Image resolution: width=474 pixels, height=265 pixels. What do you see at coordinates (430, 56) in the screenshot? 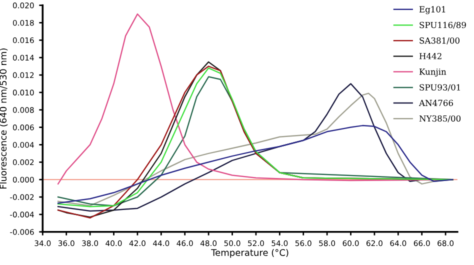
I see `legend-label: H442` at bounding box center [430, 56].